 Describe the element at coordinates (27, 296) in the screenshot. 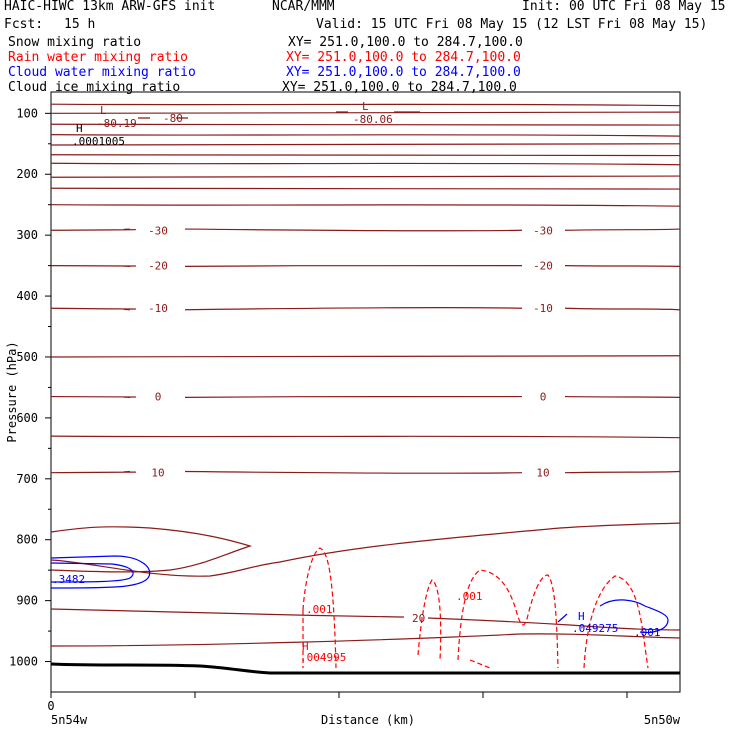

I see `y-tick-label: 400` at that location.